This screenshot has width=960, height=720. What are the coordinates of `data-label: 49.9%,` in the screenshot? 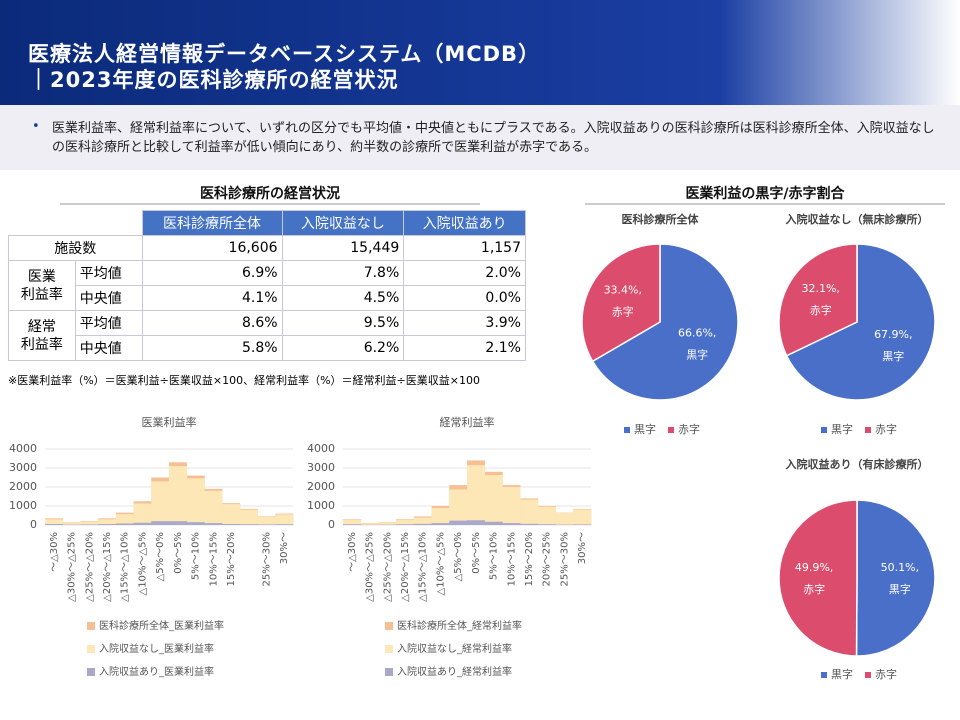 It's located at (814, 567).